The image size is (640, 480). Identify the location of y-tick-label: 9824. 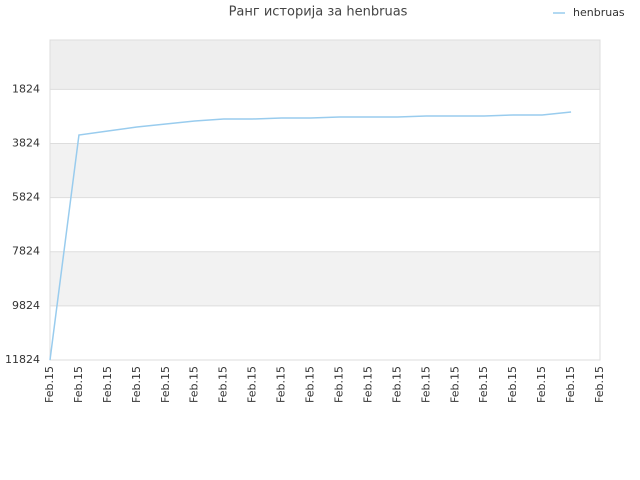
(26, 305).